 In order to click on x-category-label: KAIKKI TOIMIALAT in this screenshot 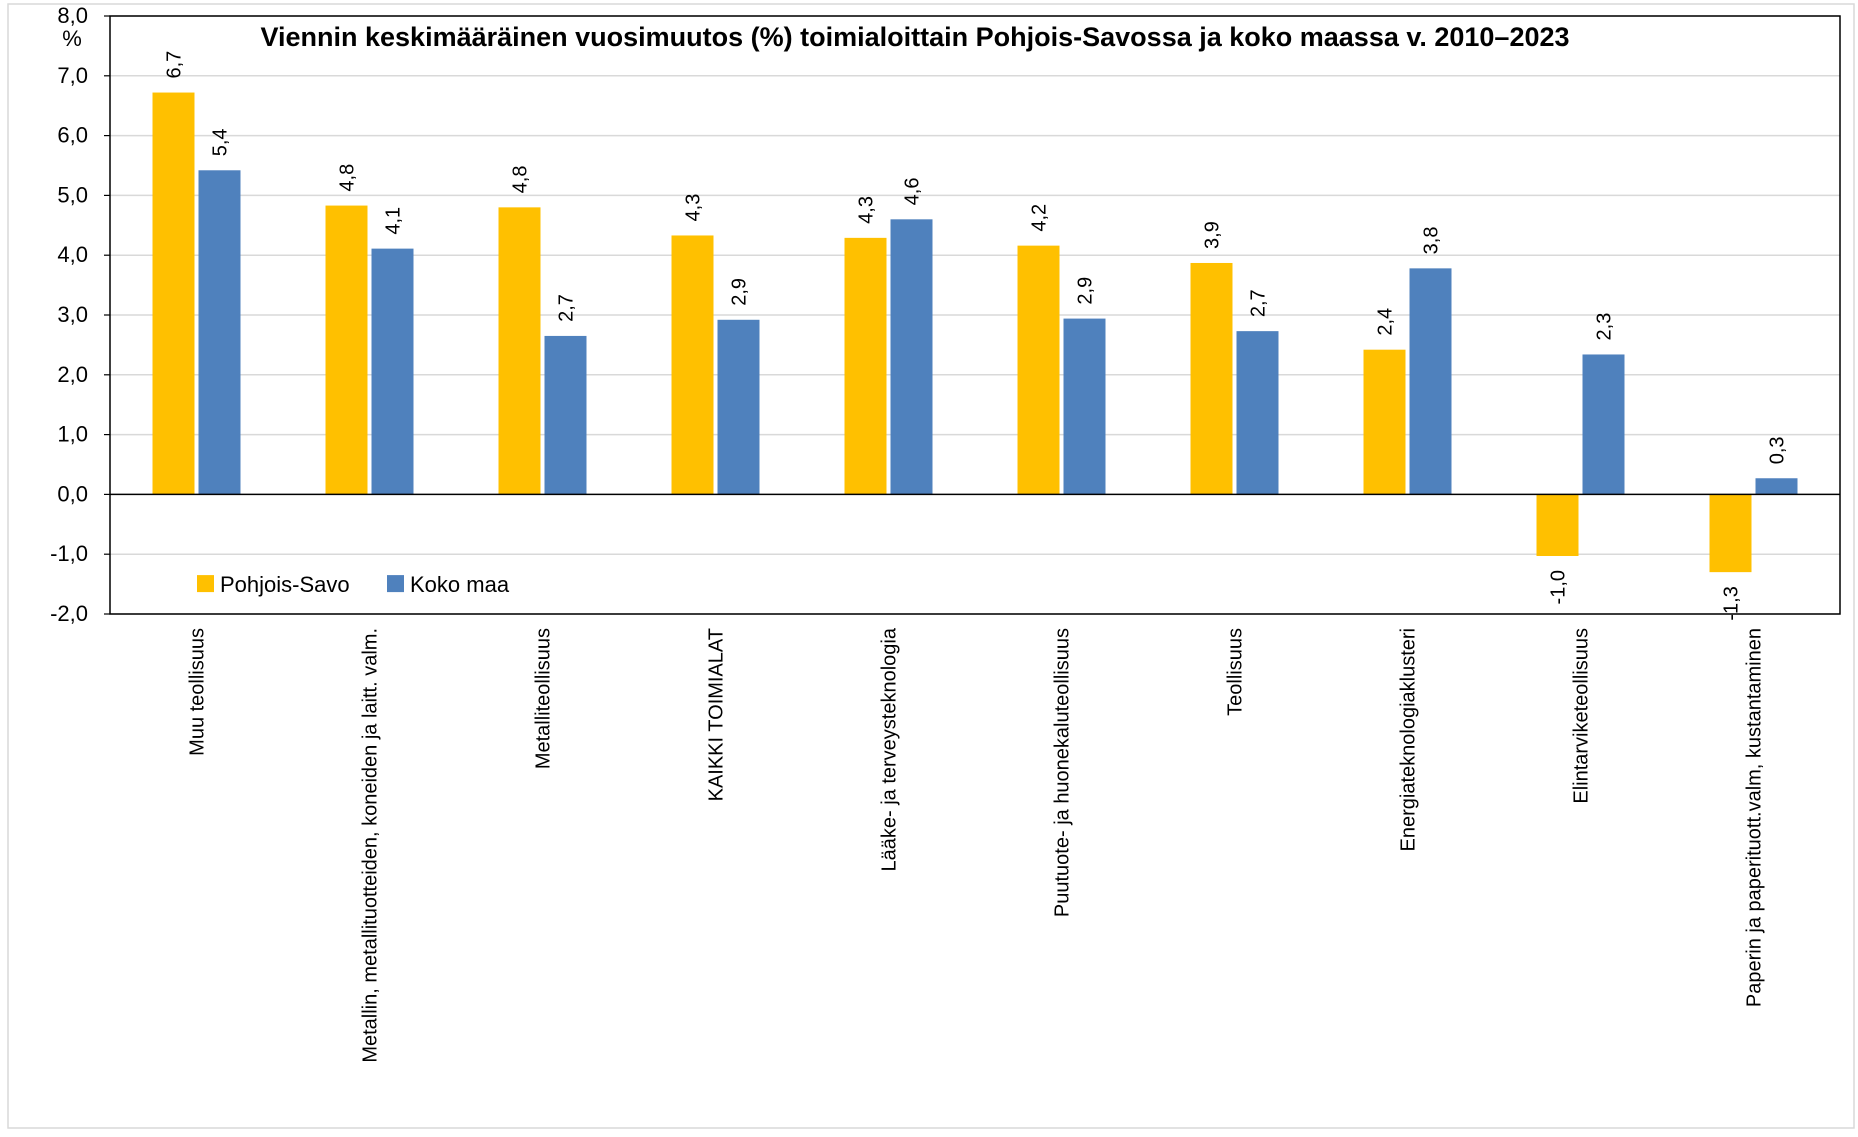, I will do `click(717, 714)`.